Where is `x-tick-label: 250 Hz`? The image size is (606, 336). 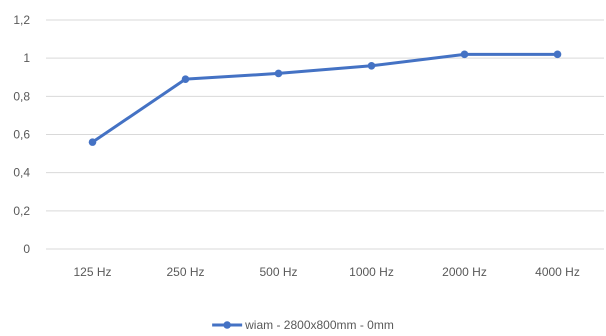
x-tick-label: 250 Hz is located at coordinates (185, 272).